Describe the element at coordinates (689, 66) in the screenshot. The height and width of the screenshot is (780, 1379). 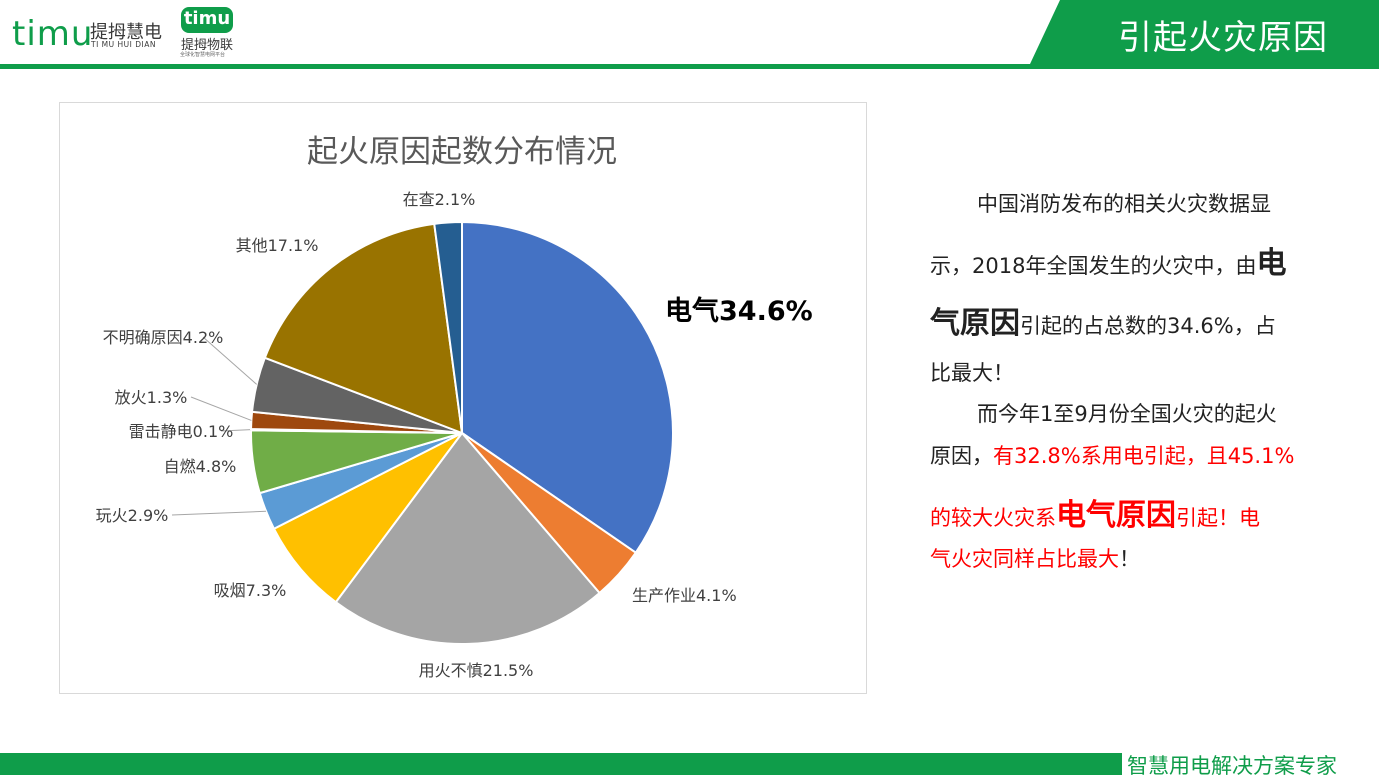
I see `header-divider` at that location.